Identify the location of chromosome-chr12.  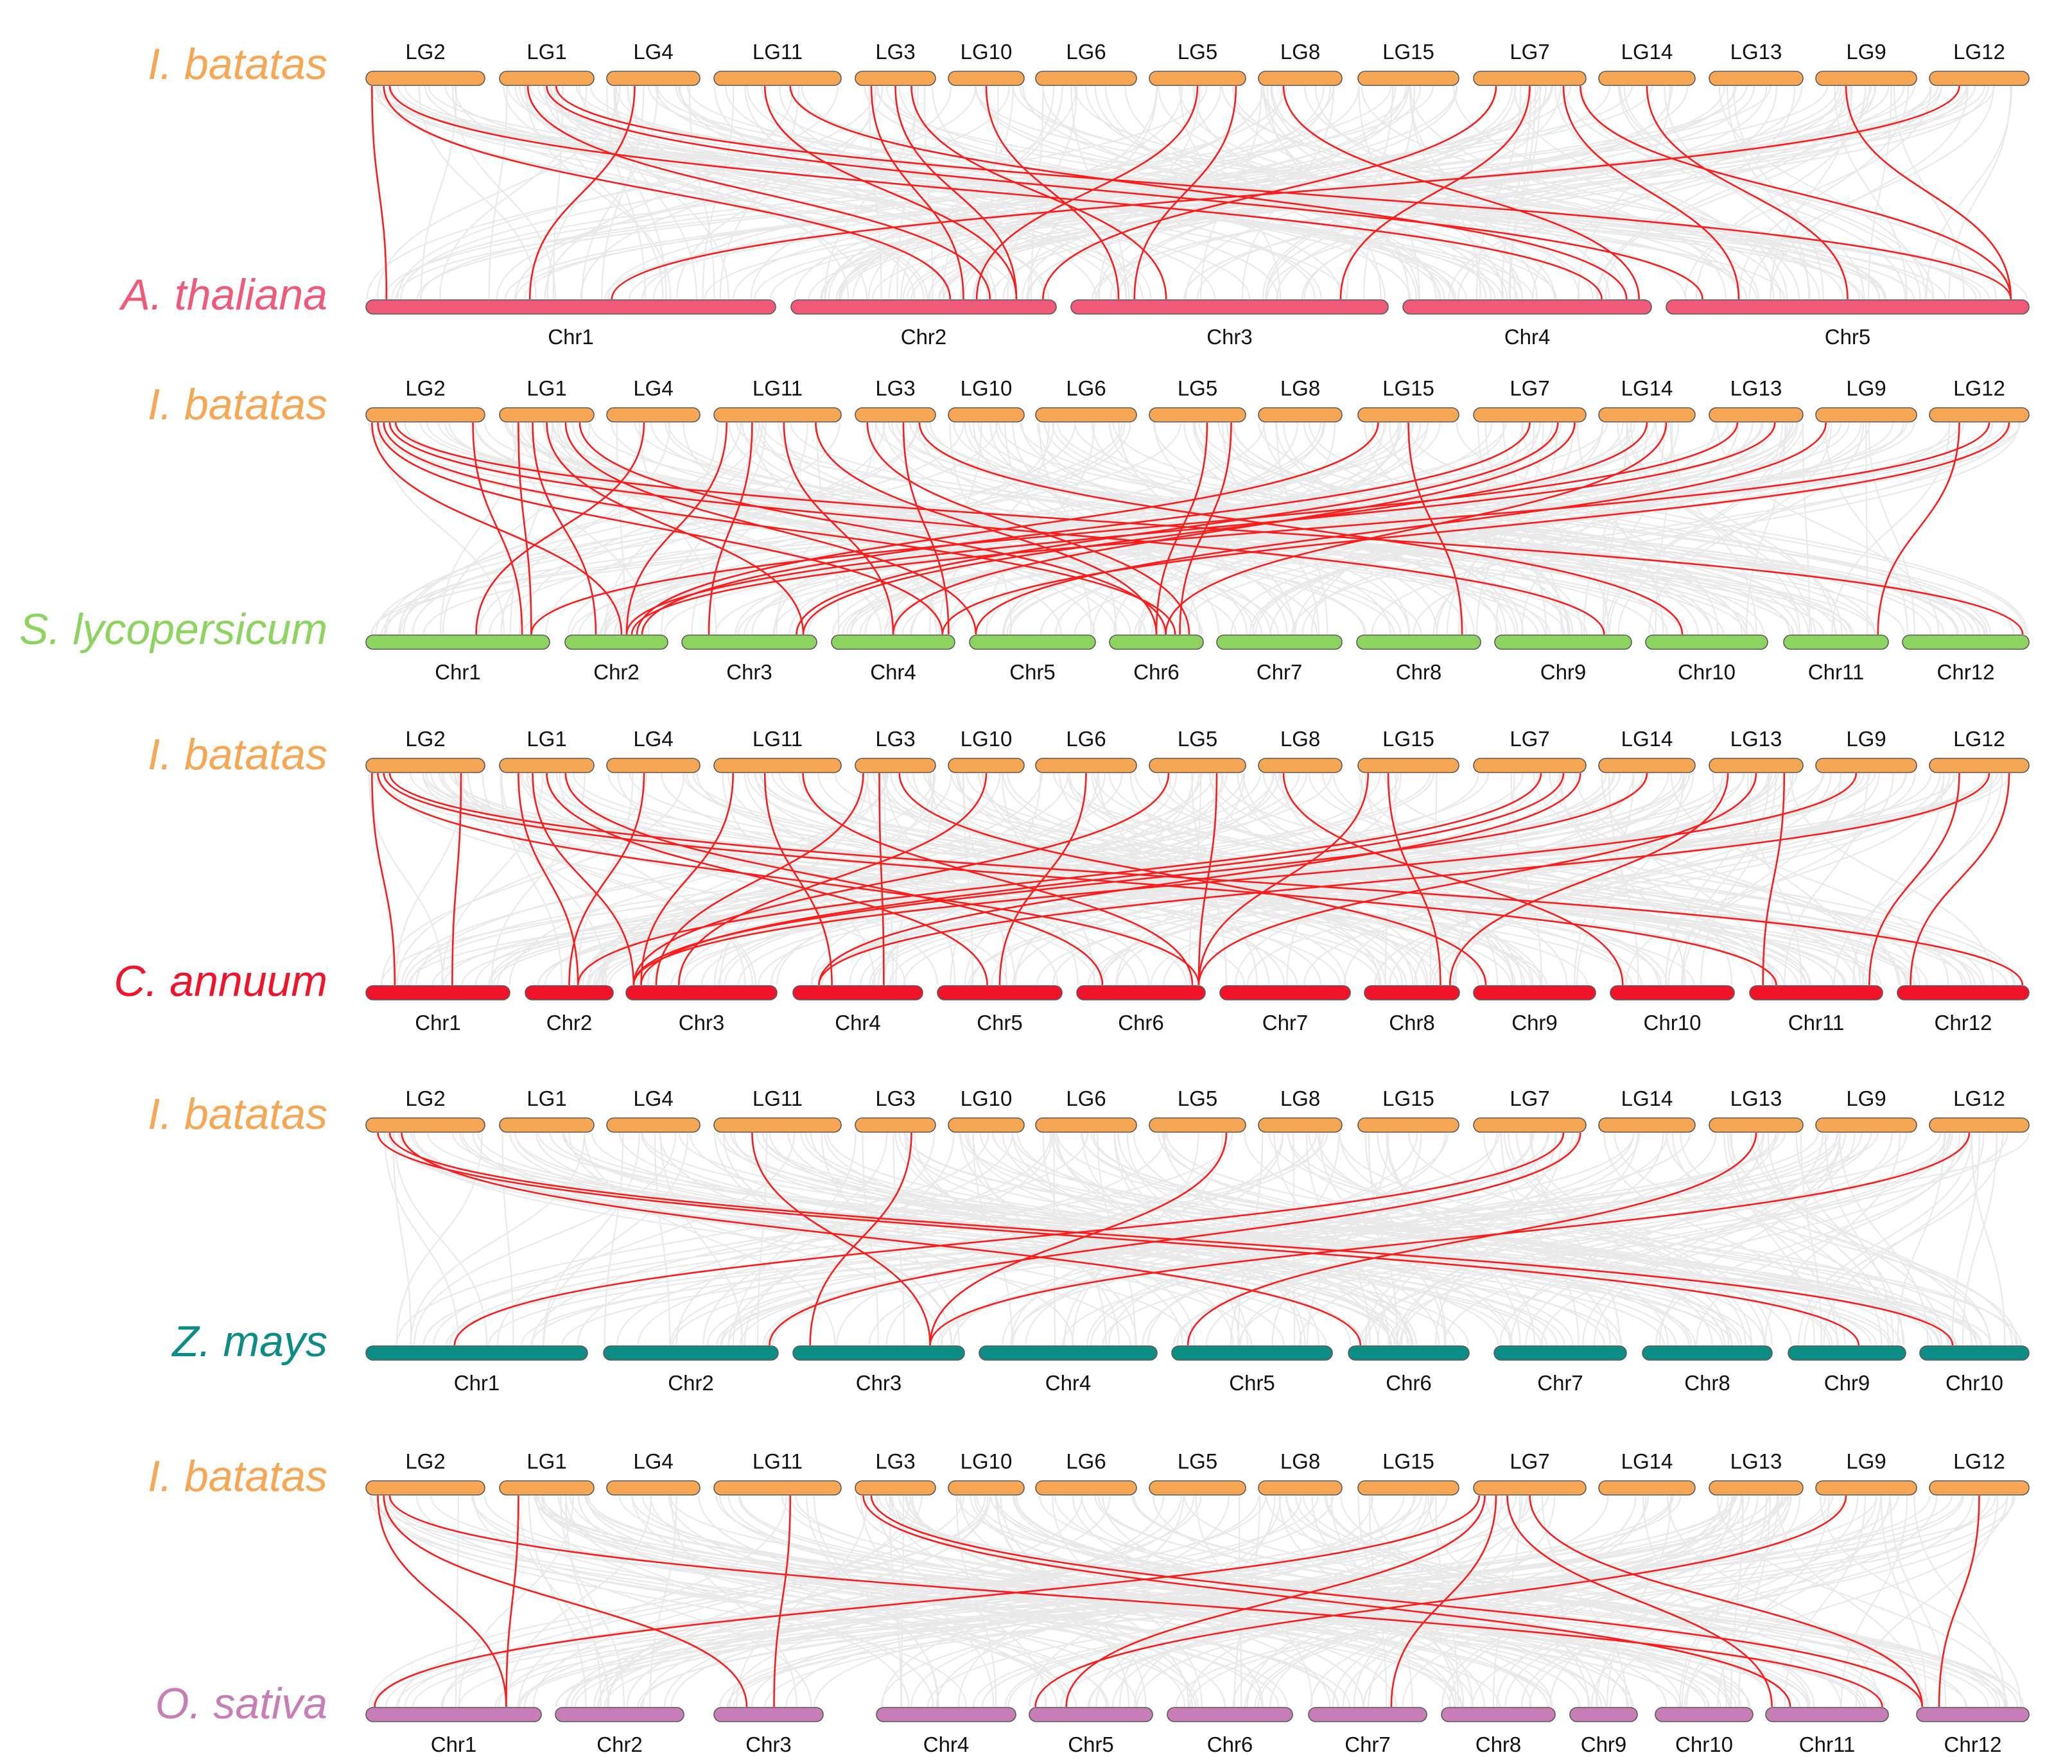
(1973, 1714).